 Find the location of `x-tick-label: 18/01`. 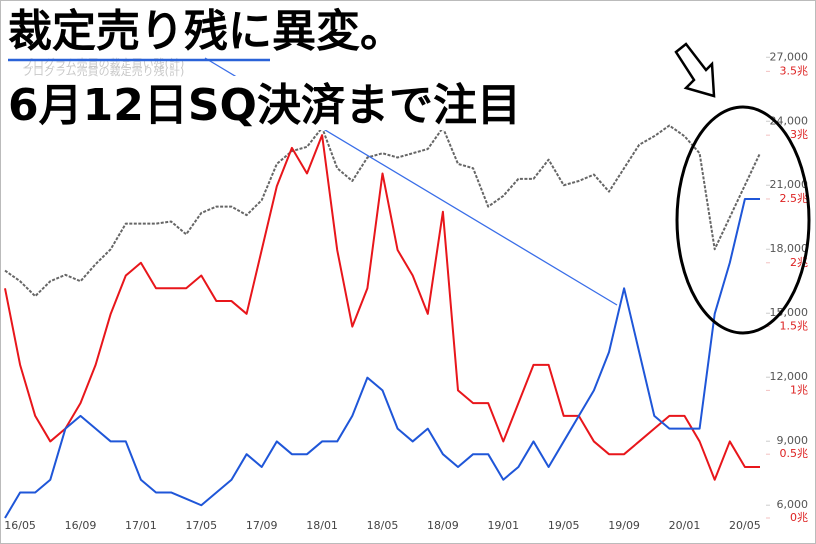

x-tick-label: 18/01 is located at coordinates (322, 525).